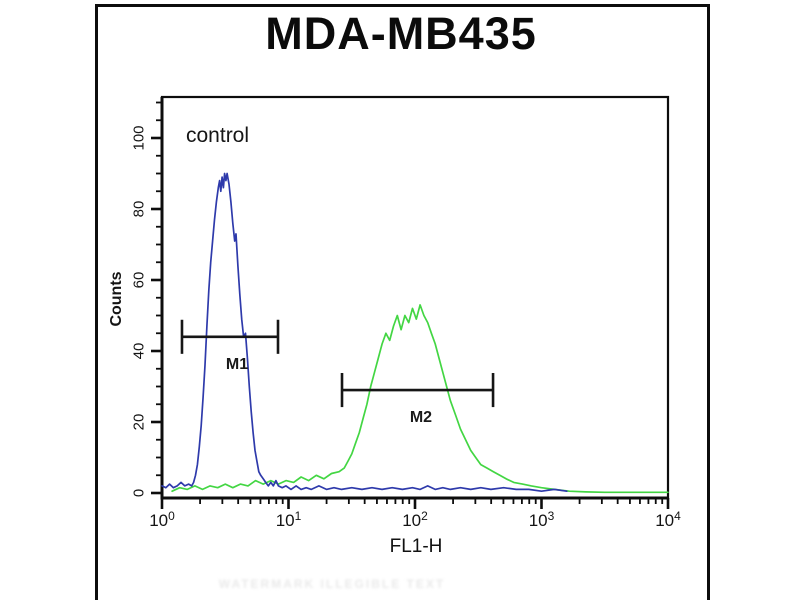 The image size is (800, 600). I want to click on x-tick-exponent: 0, so click(171, 516).